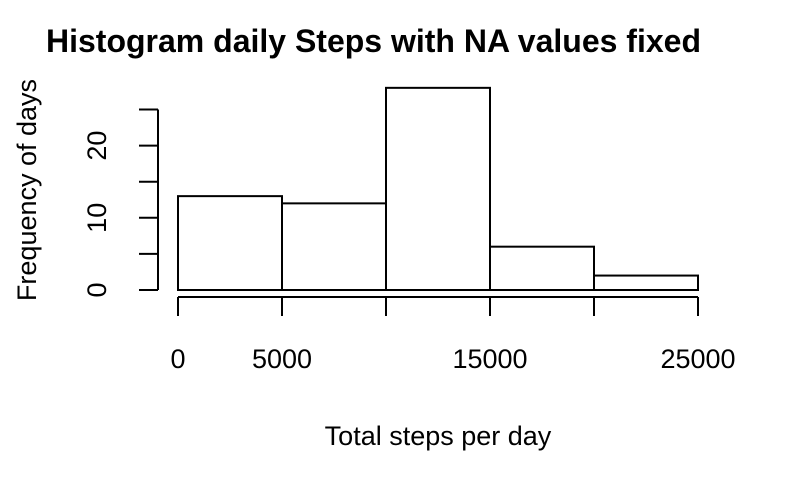 The width and height of the screenshot is (800, 494). What do you see at coordinates (97, 146) in the screenshot?
I see `y-tick-label-20: 20` at bounding box center [97, 146].